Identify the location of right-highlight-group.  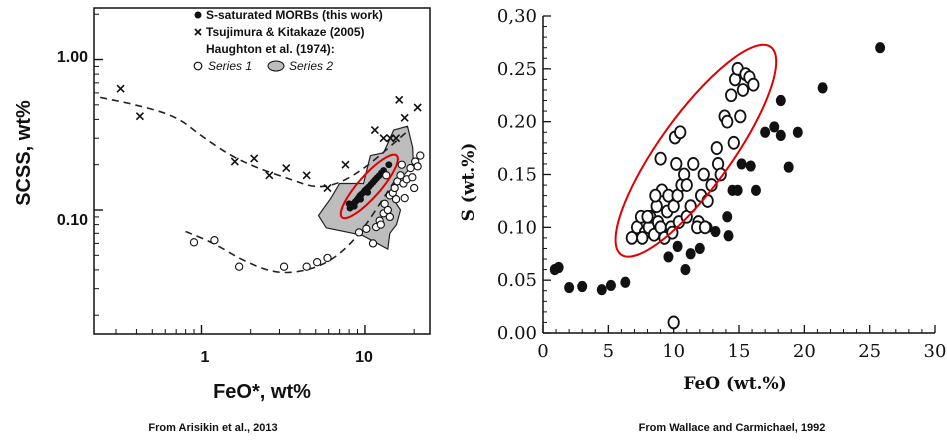
(696, 150).